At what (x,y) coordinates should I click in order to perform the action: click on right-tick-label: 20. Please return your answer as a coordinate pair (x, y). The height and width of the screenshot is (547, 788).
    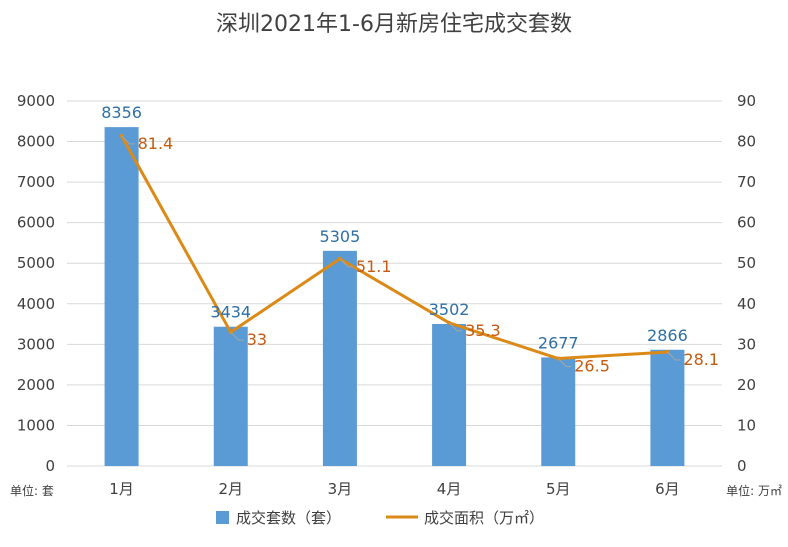
    Looking at the image, I should click on (746, 385).